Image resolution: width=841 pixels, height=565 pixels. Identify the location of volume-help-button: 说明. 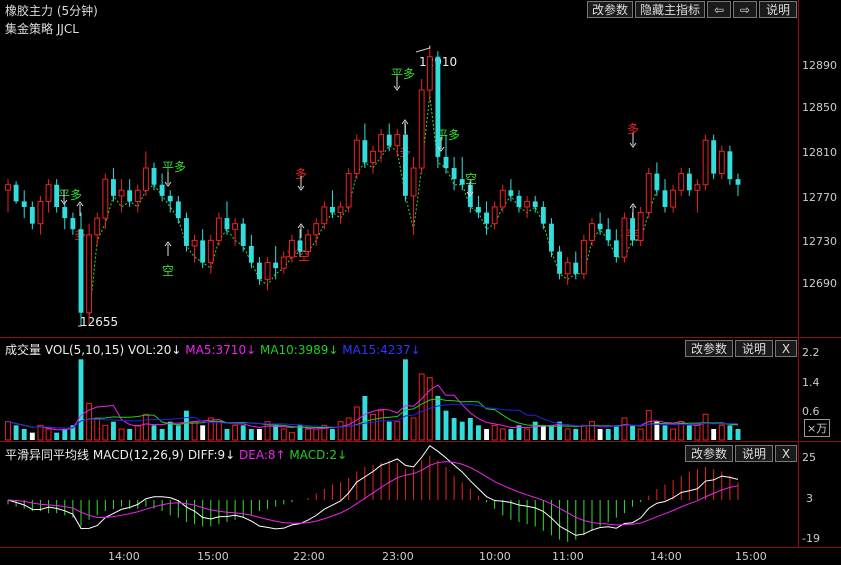
(754, 348).